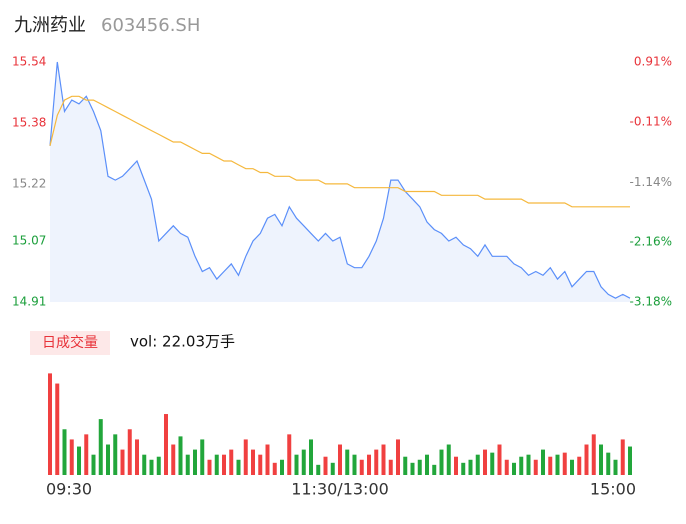 This screenshot has width=686, height=524. I want to click on x-tick-label: 15:00, so click(613, 489).